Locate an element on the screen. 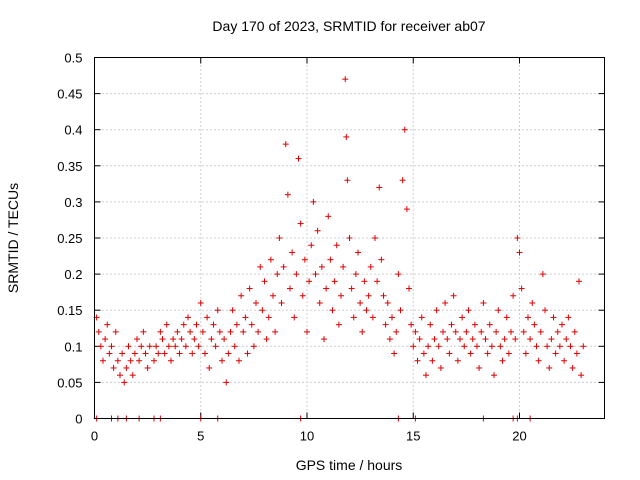  y-tick-label: 0.2 is located at coordinates (73, 274).